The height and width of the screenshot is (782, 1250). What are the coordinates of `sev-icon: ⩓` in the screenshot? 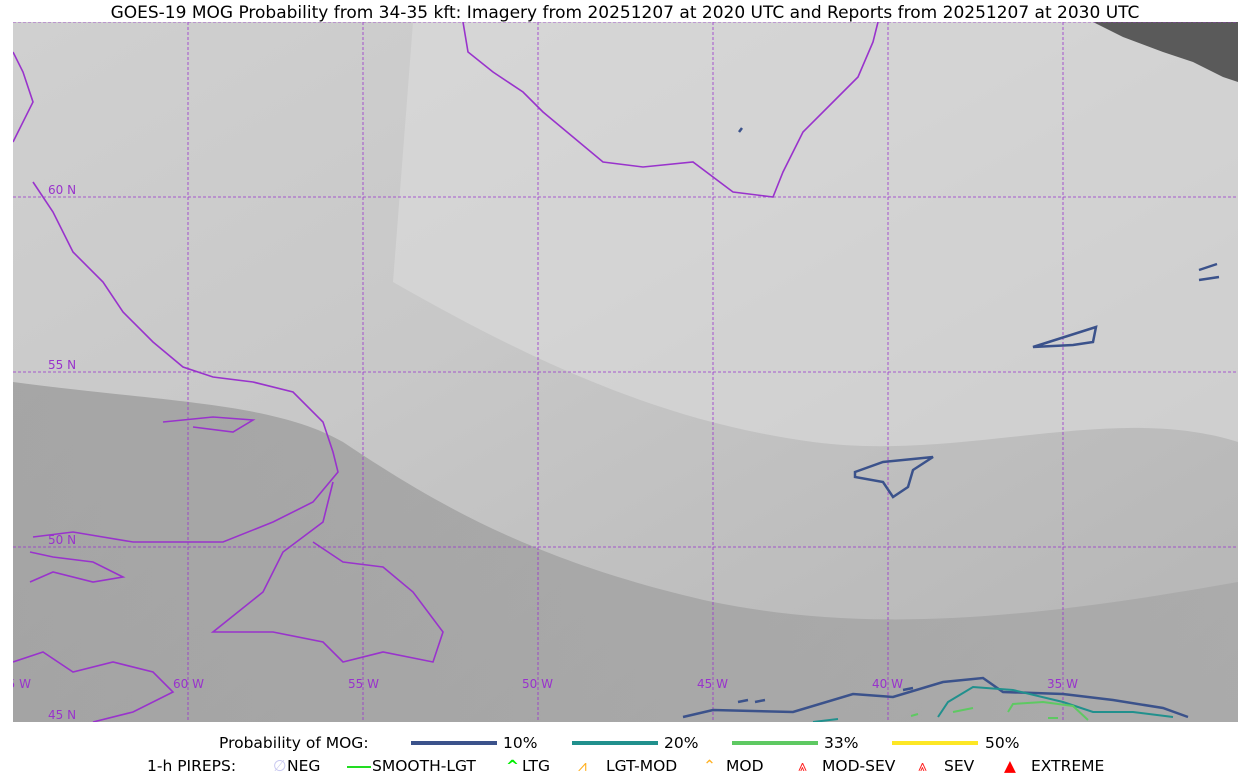 It's located at (922, 766).